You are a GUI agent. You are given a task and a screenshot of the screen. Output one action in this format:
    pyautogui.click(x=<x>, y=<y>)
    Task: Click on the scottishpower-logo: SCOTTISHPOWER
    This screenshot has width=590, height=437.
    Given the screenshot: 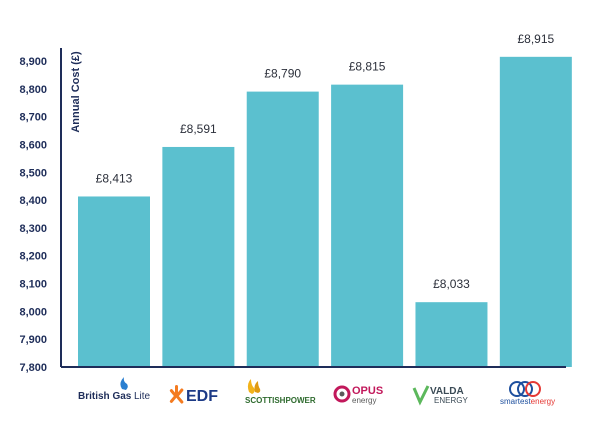 What is the action you would take?
    pyautogui.click(x=280, y=392)
    